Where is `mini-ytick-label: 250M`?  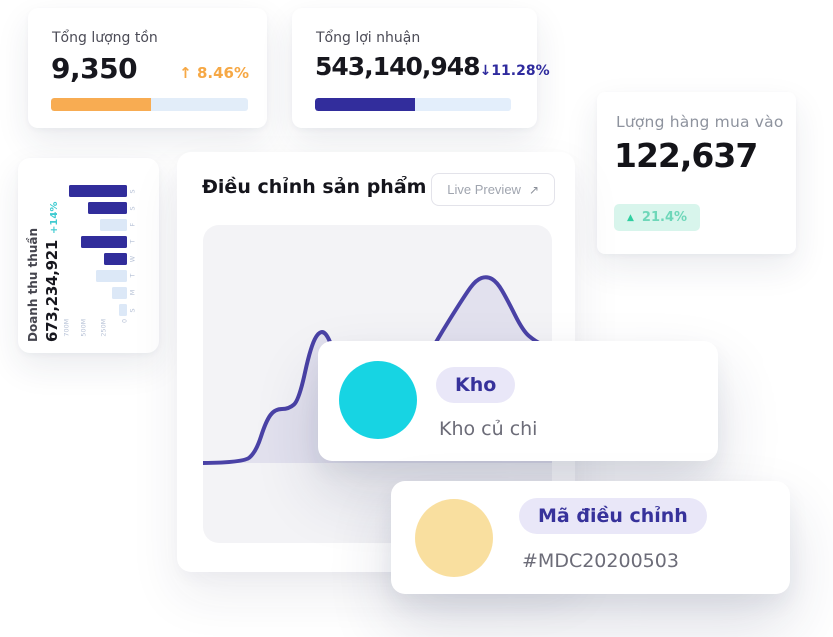
mini-ytick-label: 250M is located at coordinates (104, 328).